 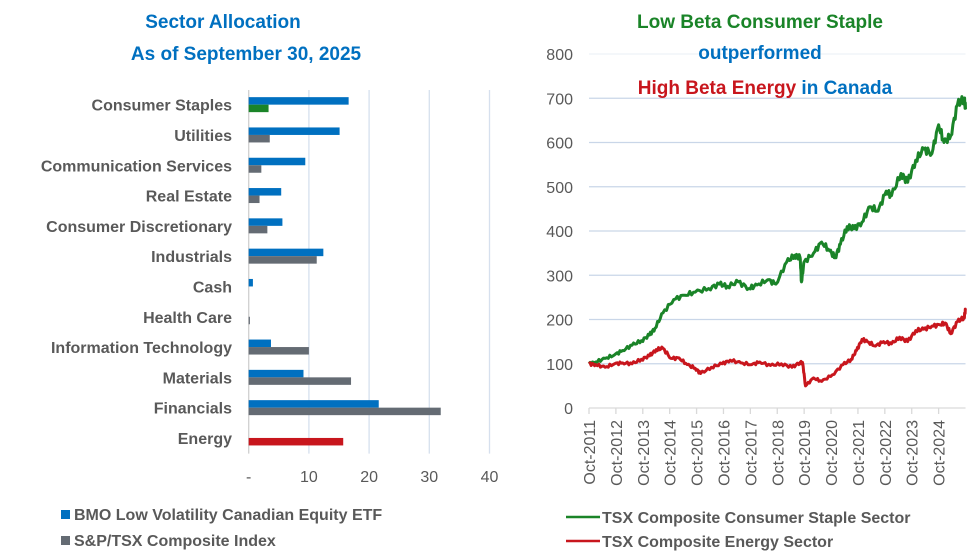 What do you see at coordinates (344, 411) in the screenshot?
I see `bar-financials-s-p-tsx-composite-index` at bounding box center [344, 411].